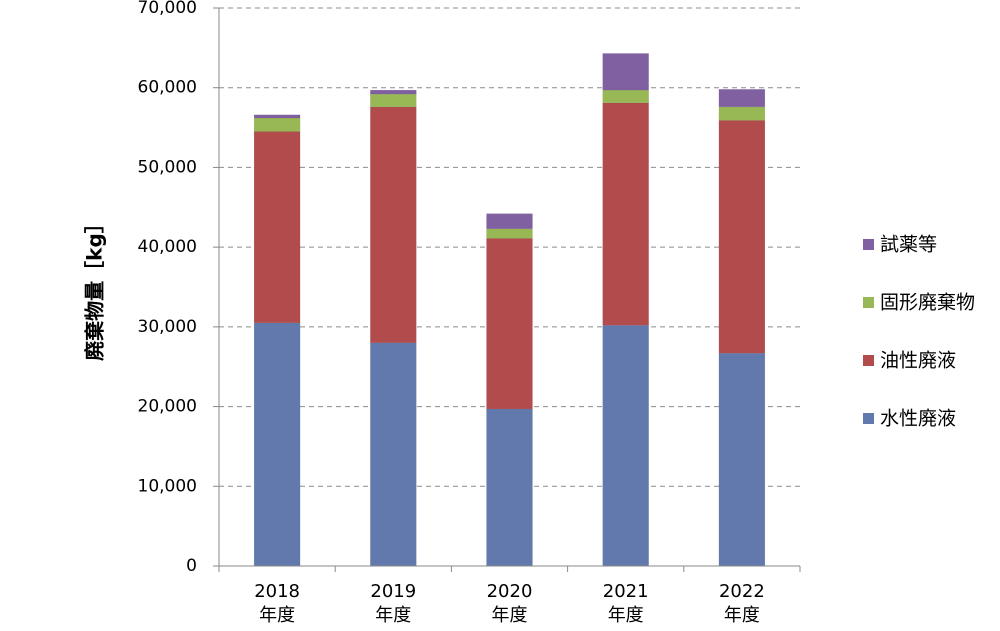  I want to click on y-tick-label: 60,000, so click(167, 88).